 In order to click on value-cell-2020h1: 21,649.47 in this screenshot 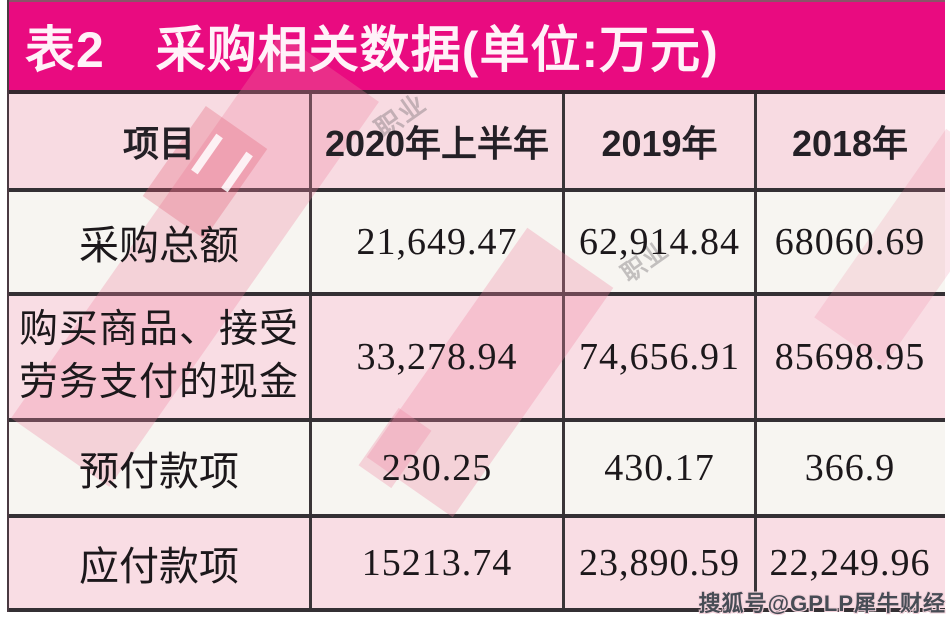, I will do `click(435, 242)`.